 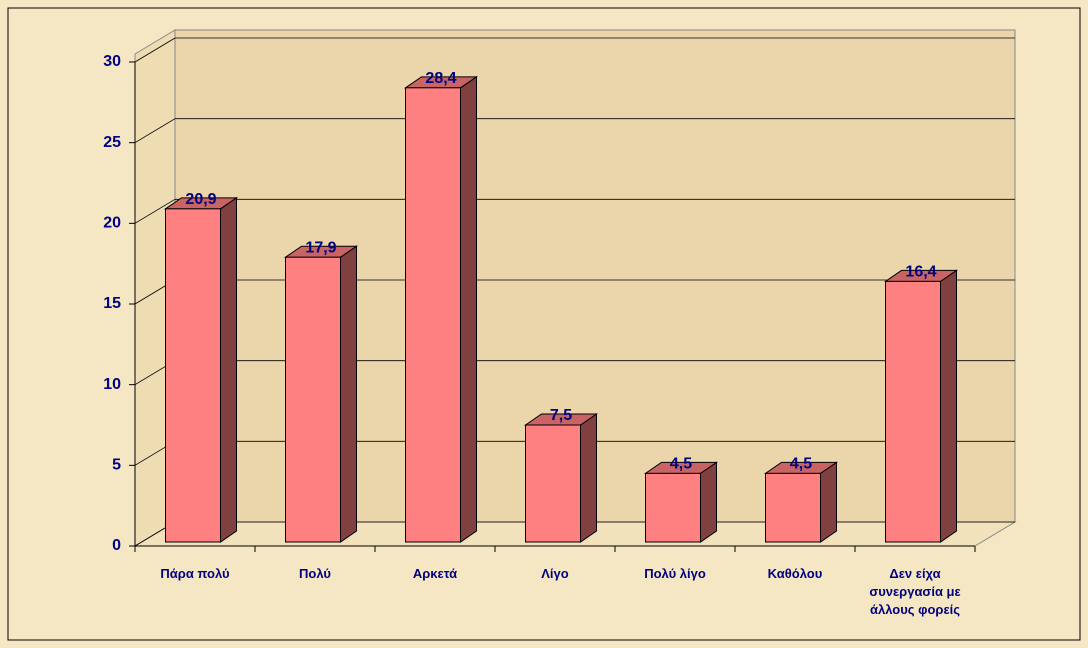 What do you see at coordinates (112, 61) in the screenshot?
I see `y-tick-label: 30` at bounding box center [112, 61].